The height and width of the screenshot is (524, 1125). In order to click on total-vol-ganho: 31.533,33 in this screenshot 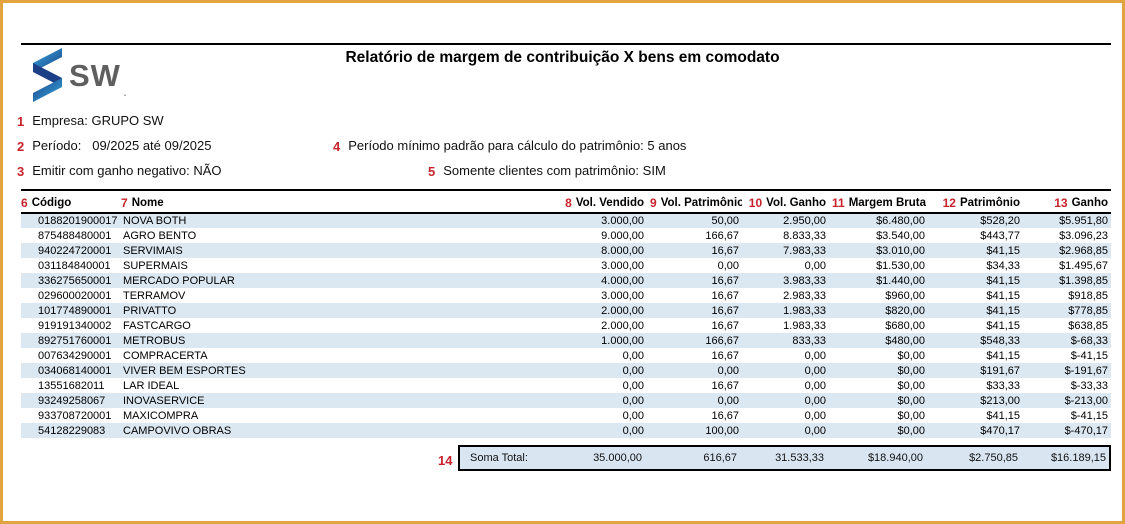, I will do `click(799, 458)`.